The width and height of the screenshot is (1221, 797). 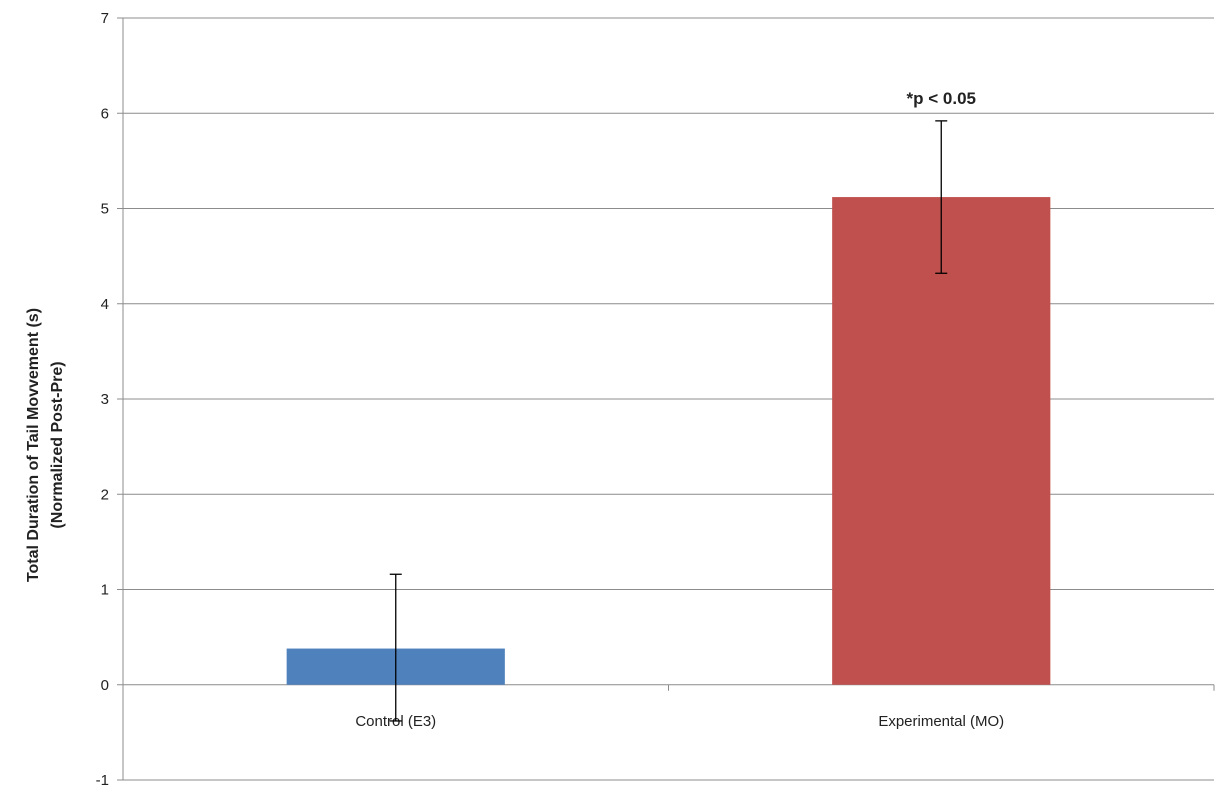 I want to click on significance-annotation: *p < 0.05, so click(x=941, y=98).